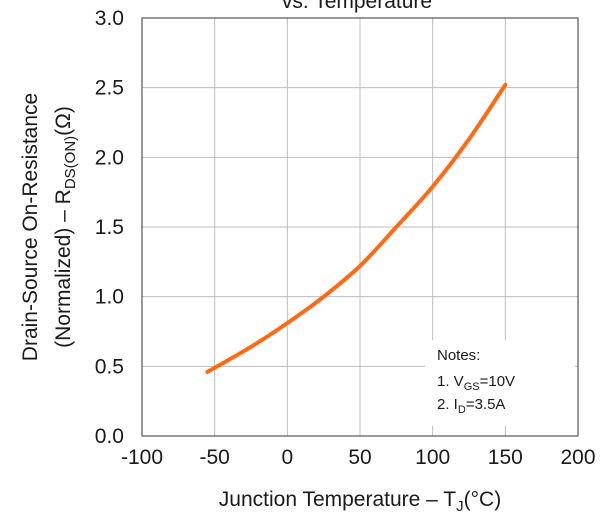 The image size is (604, 512). What do you see at coordinates (357, 6) in the screenshot?
I see `chart-title: vs. Temperature` at bounding box center [357, 6].